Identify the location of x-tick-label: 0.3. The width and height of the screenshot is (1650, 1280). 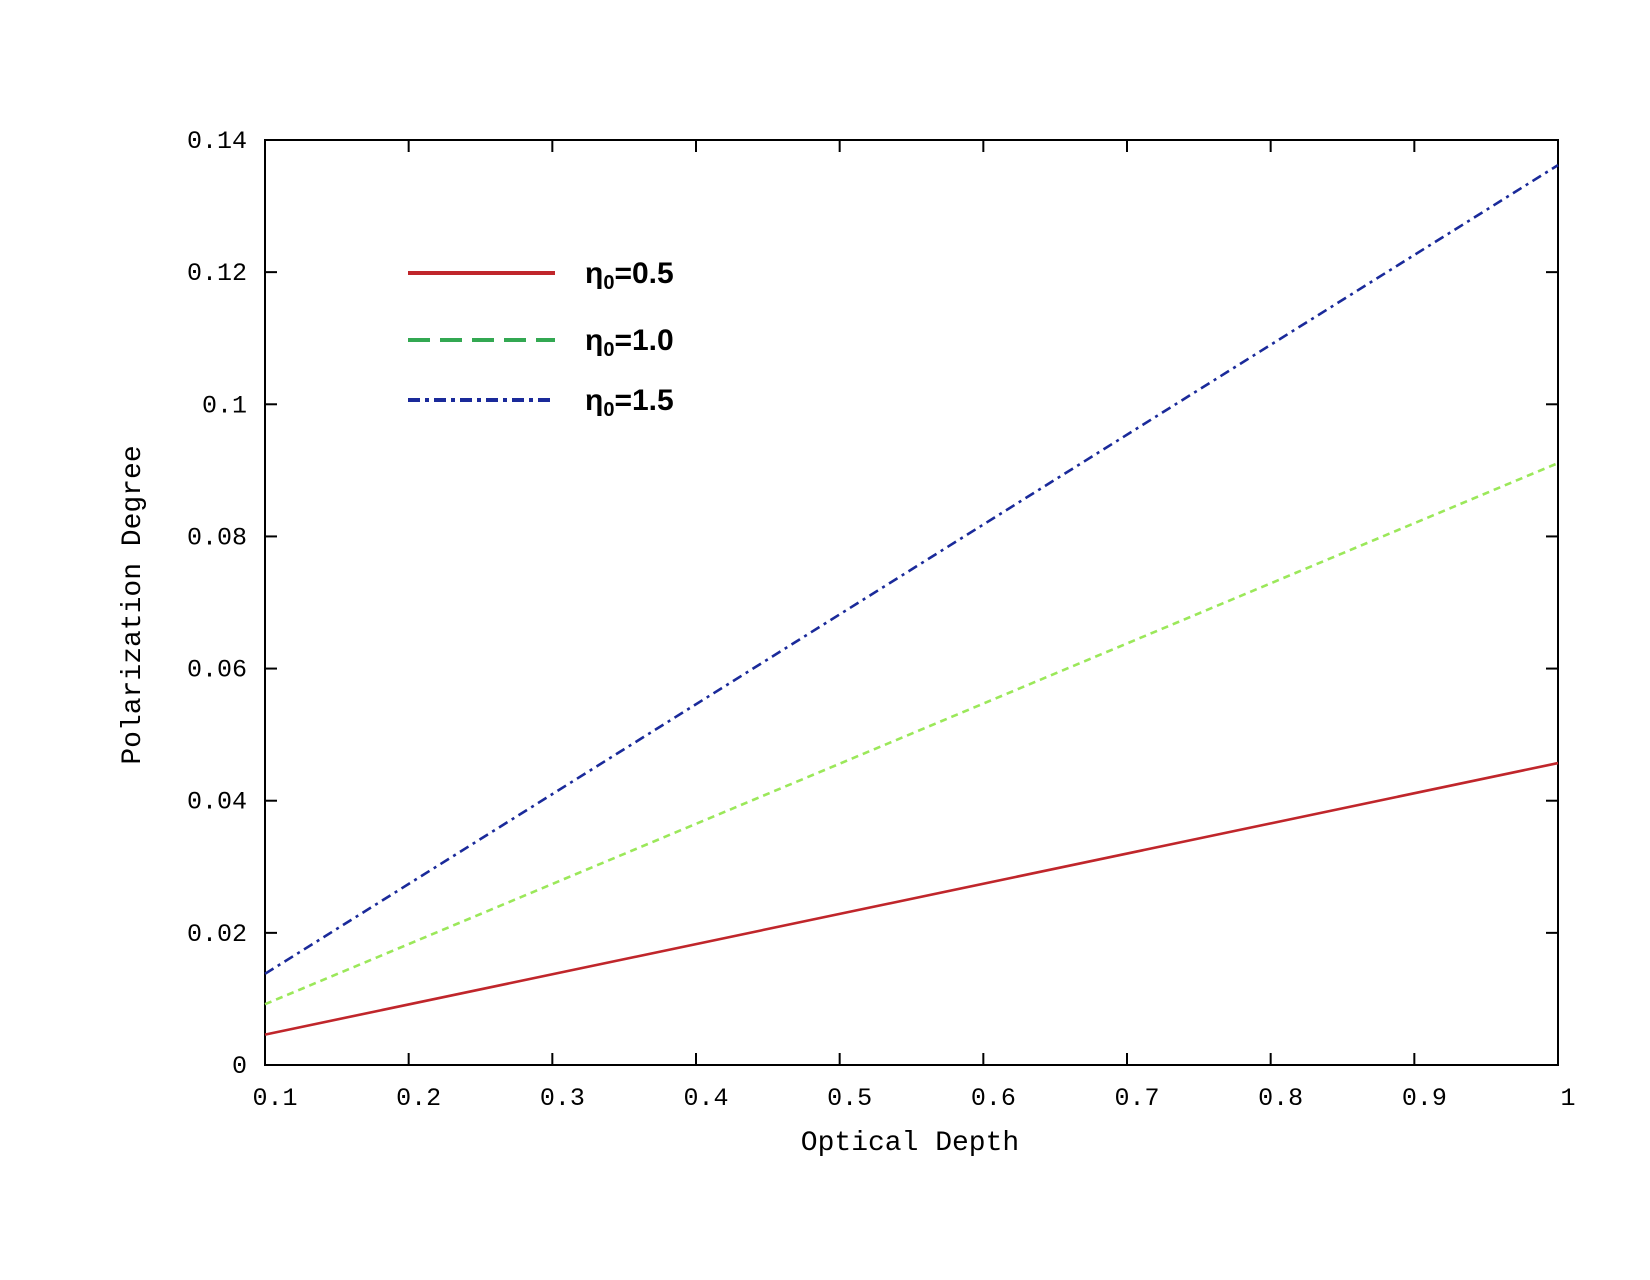
(562, 1098).